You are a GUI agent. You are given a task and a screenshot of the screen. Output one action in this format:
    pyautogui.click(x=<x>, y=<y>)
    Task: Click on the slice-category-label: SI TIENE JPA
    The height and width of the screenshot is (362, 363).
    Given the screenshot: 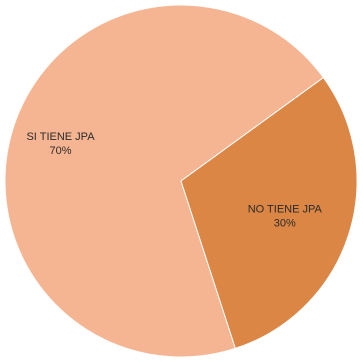 What is the action you would take?
    pyautogui.click(x=60, y=137)
    